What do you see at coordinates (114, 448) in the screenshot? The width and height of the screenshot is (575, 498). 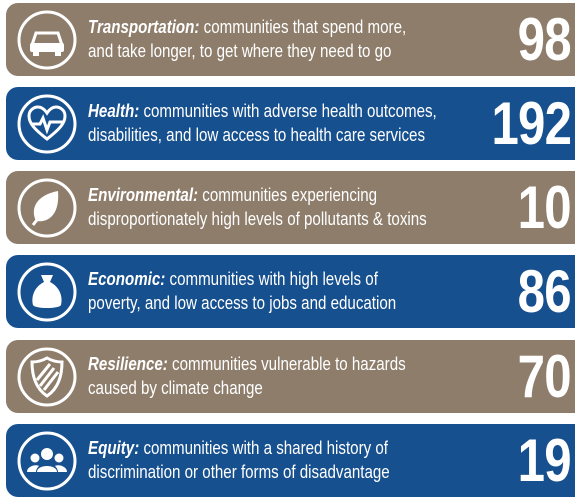 I see `label: Equity:` at bounding box center [114, 448].